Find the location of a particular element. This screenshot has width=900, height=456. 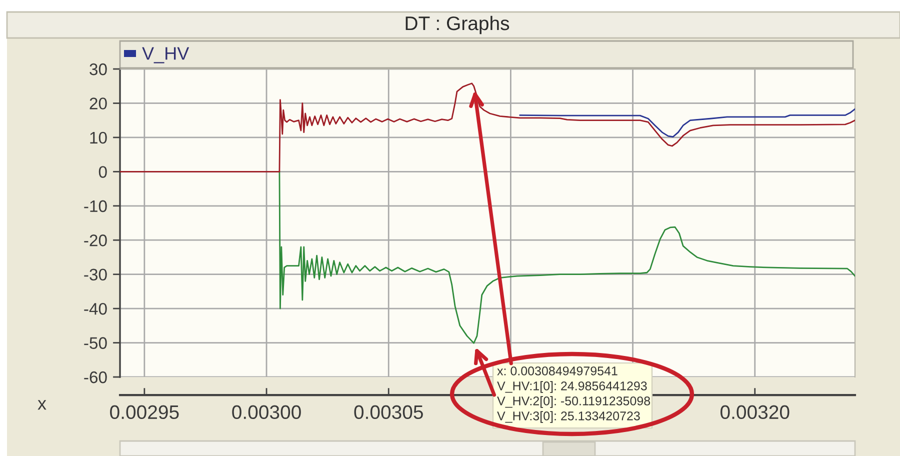

x-axis-title: x is located at coordinates (42, 405).